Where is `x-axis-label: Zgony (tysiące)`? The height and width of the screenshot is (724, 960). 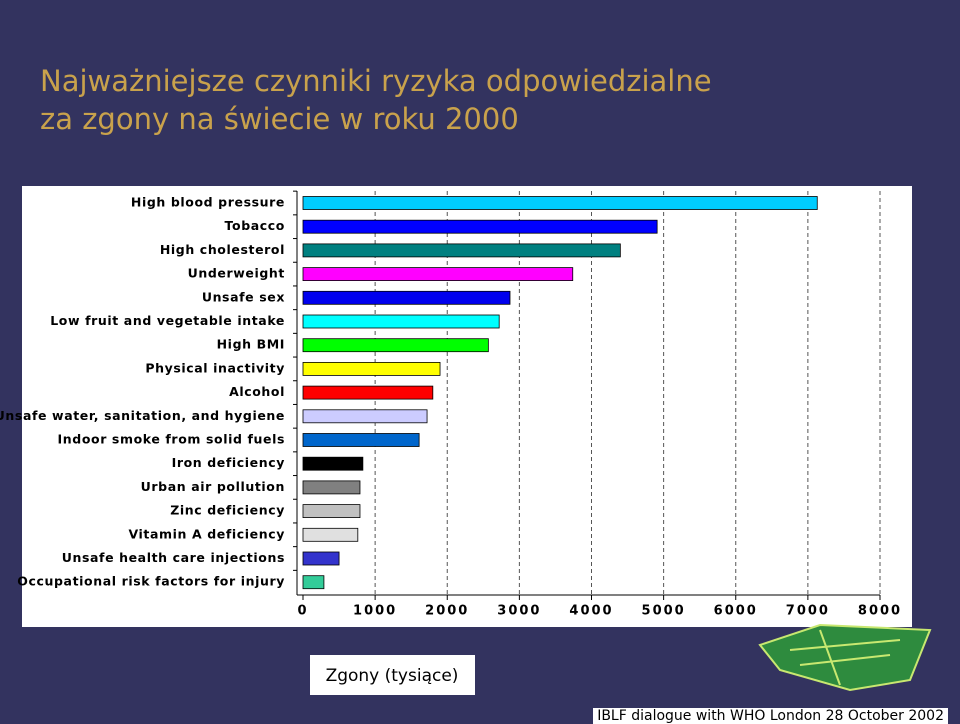 x-axis-label: Zgony (tysiące) is located at coordinates (392, 676).